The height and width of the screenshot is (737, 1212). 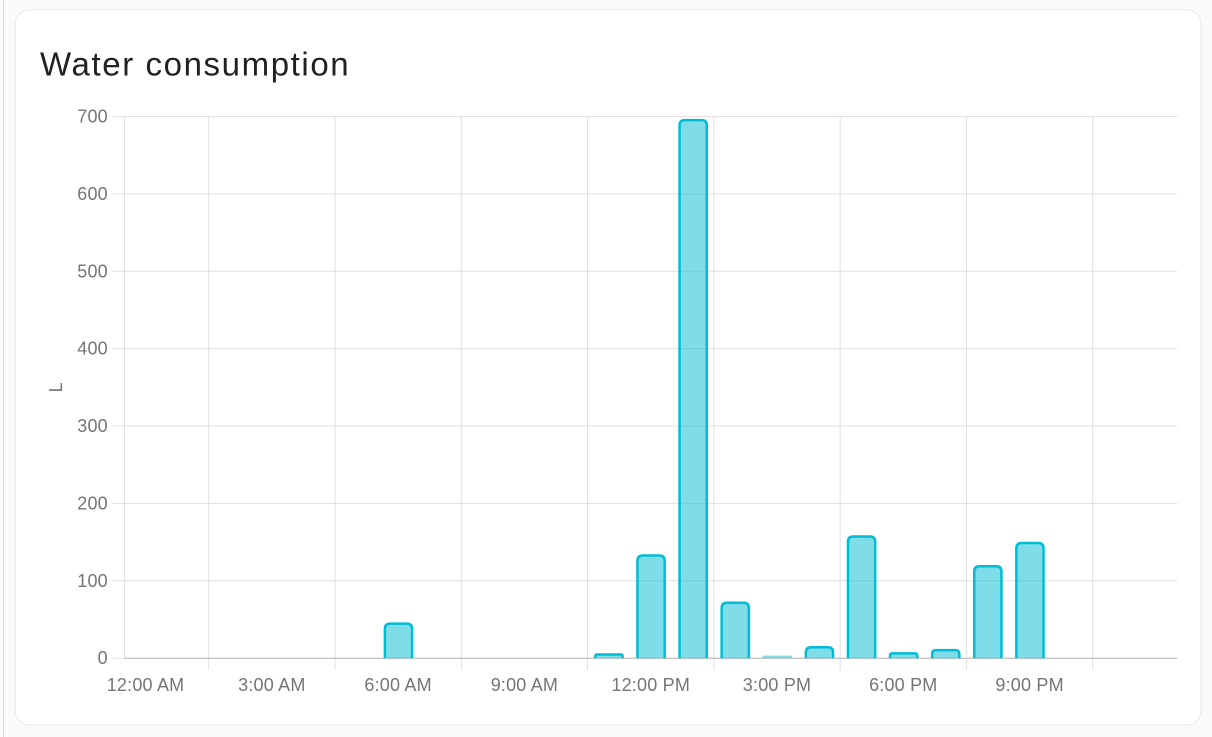 I want to click on svg-text: 600, so click(x=92, y=194).